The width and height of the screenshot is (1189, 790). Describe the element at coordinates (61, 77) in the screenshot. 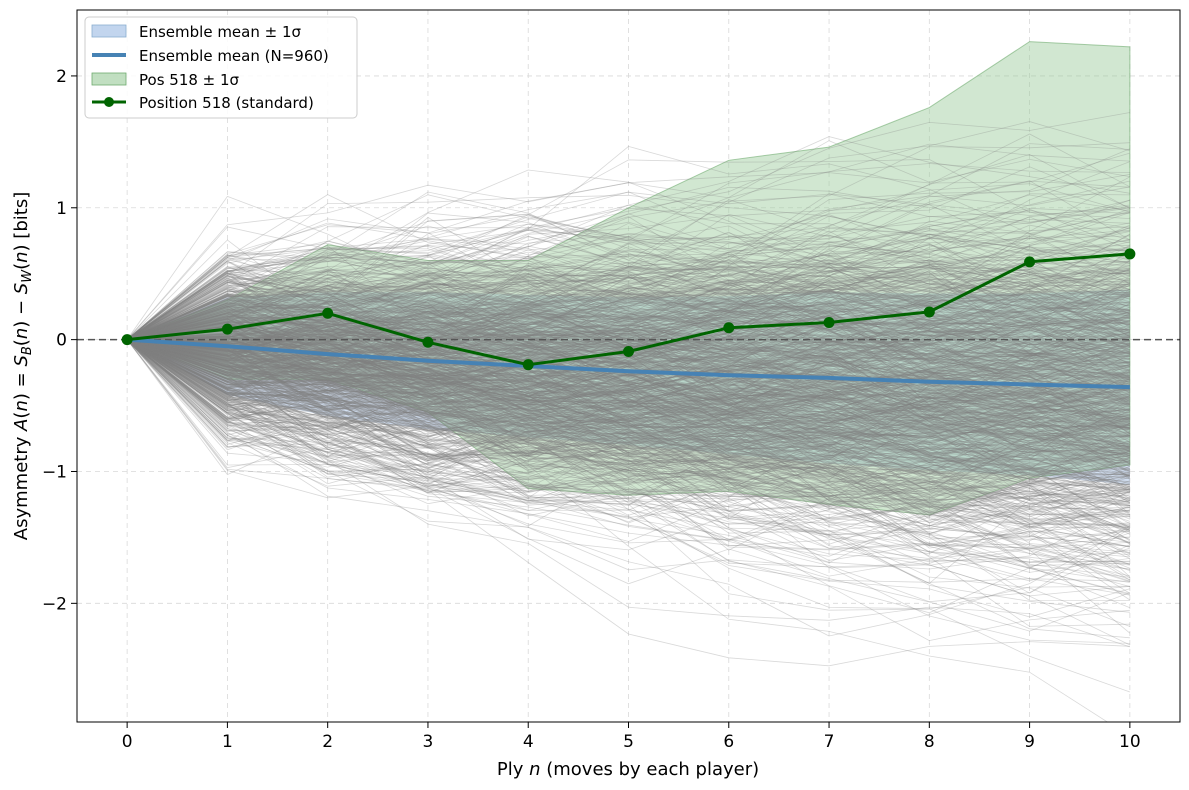

I see `y-tick-label: 2` at that location.